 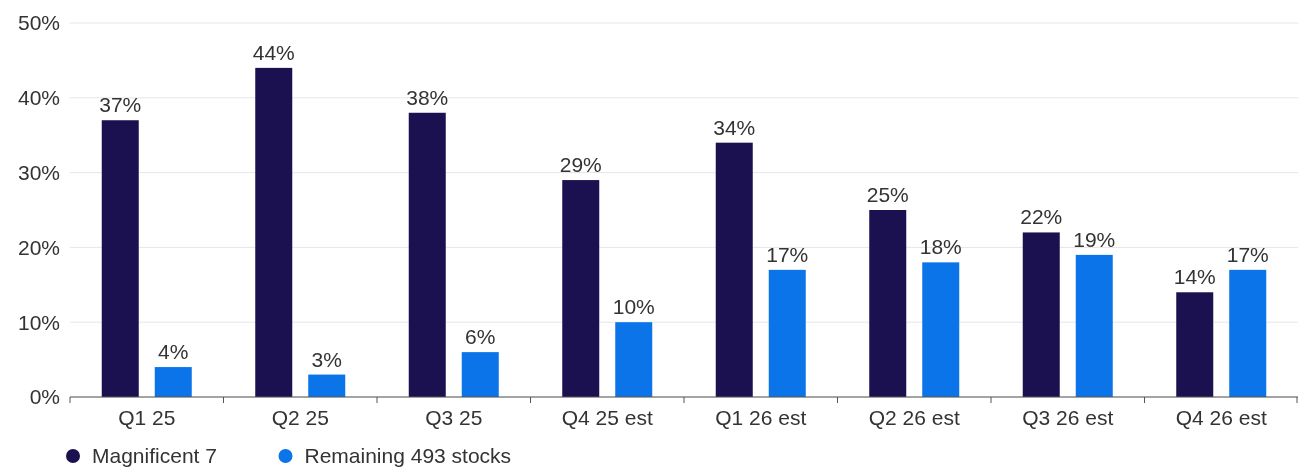 What do you see at coordinates (154, 455) in the screenshot?
I see `legend-label: Magnificent 7` at bounding box center [154, 455].